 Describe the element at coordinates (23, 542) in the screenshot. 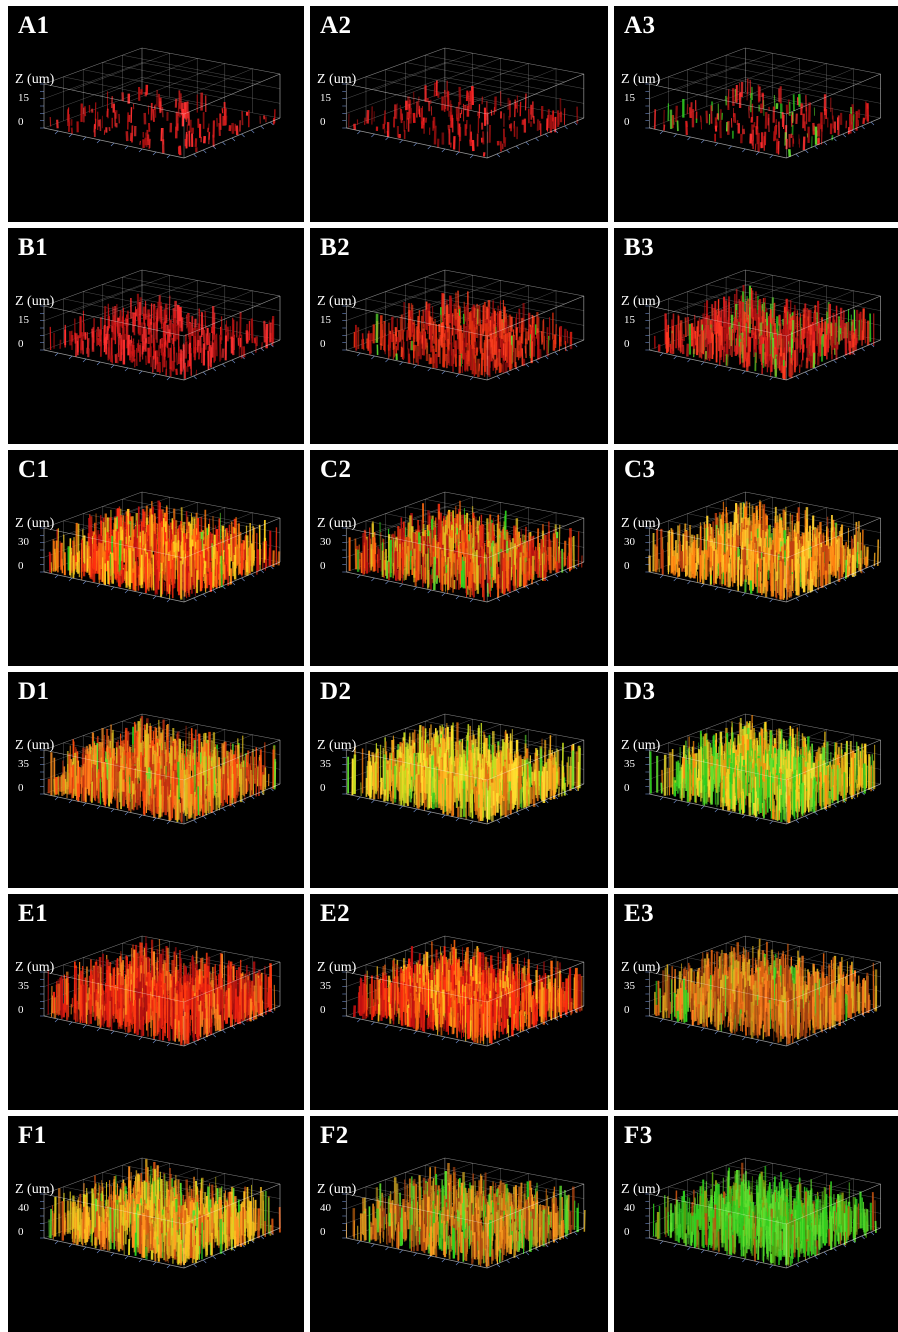

I see `z-axis-max-tick: 30` at that location.